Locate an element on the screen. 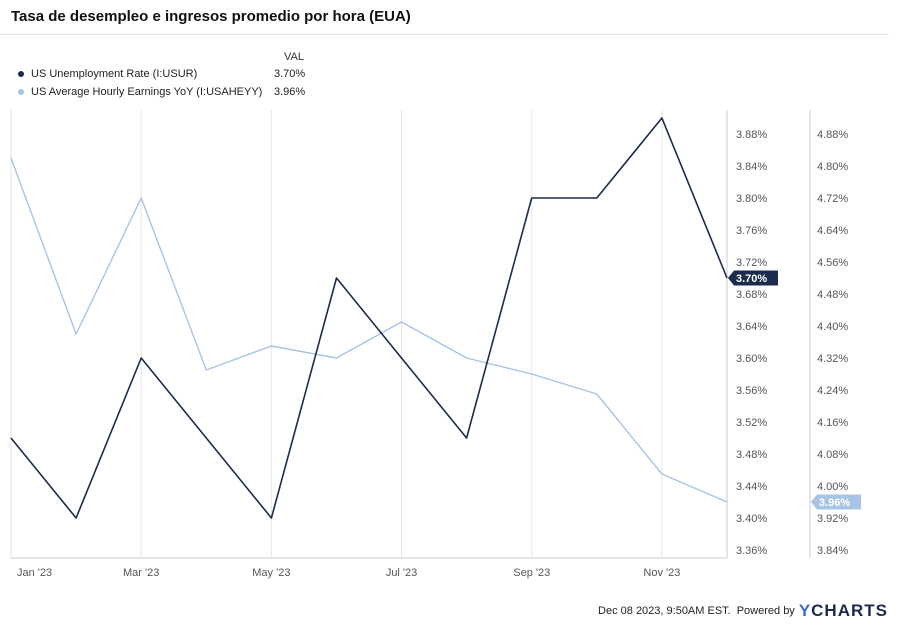 Image resolution: width=900 pixels, height=626 pixels. right-axis-tick-label: 4.16% is located at coordinates (832, 423).